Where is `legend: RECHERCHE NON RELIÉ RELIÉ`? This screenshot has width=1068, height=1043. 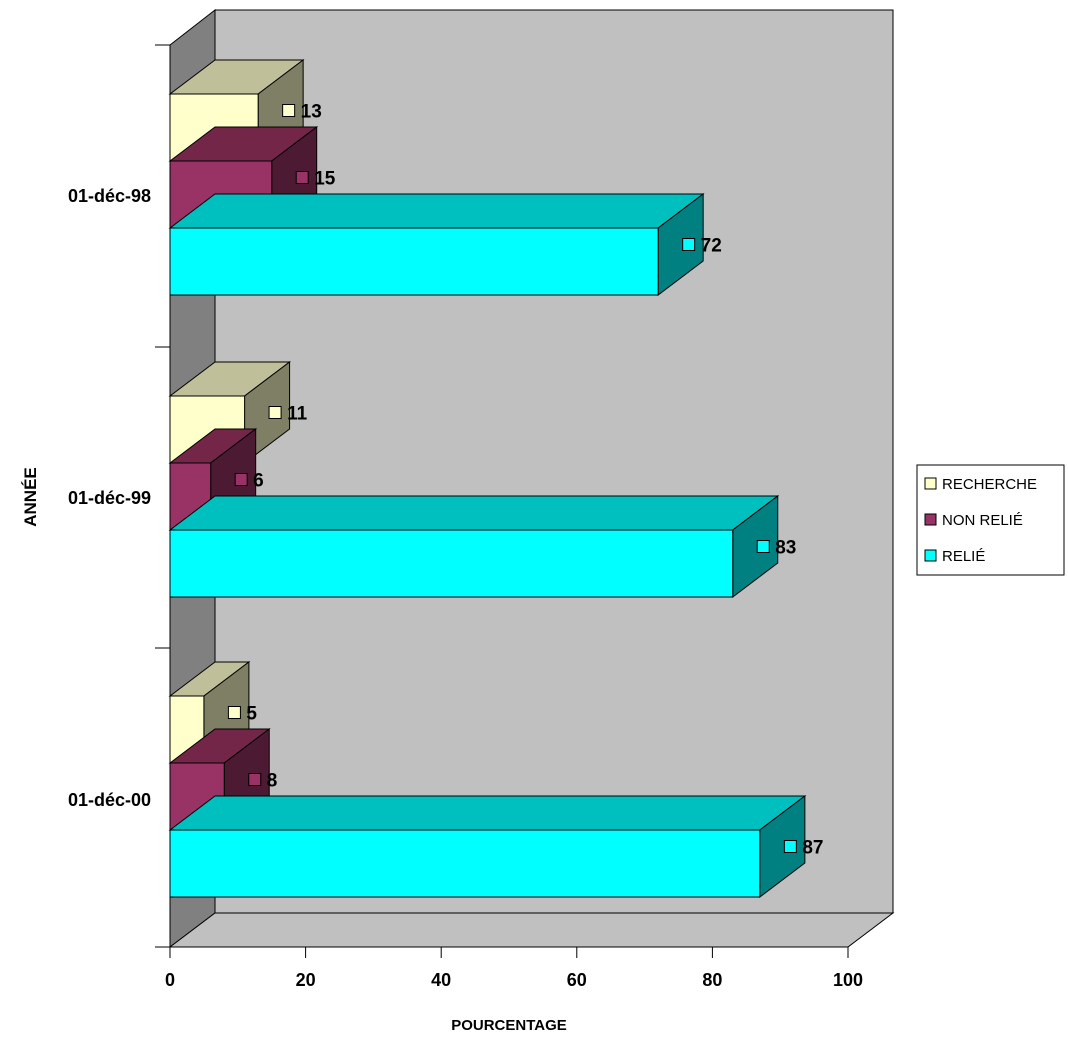
legend: RECHERCHE NON RELIÉ RELIÉ is located at coordinates (990, 520).